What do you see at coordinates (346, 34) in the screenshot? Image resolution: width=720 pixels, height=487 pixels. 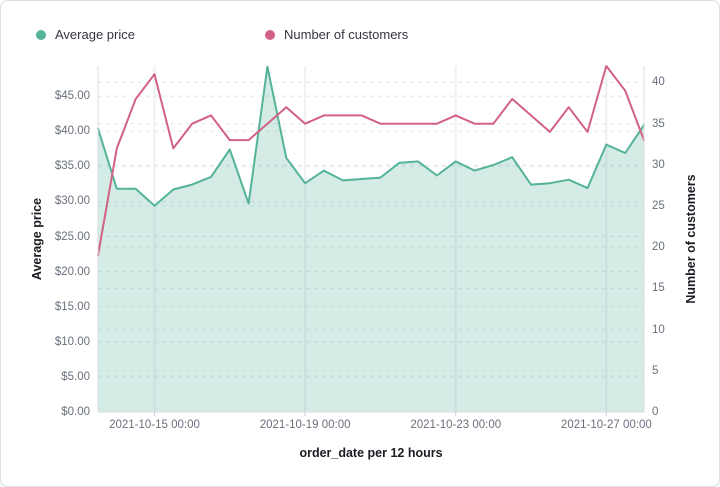 I see `legend-label-number-of-customers: Number of customers` at bounding box center [346, 34].